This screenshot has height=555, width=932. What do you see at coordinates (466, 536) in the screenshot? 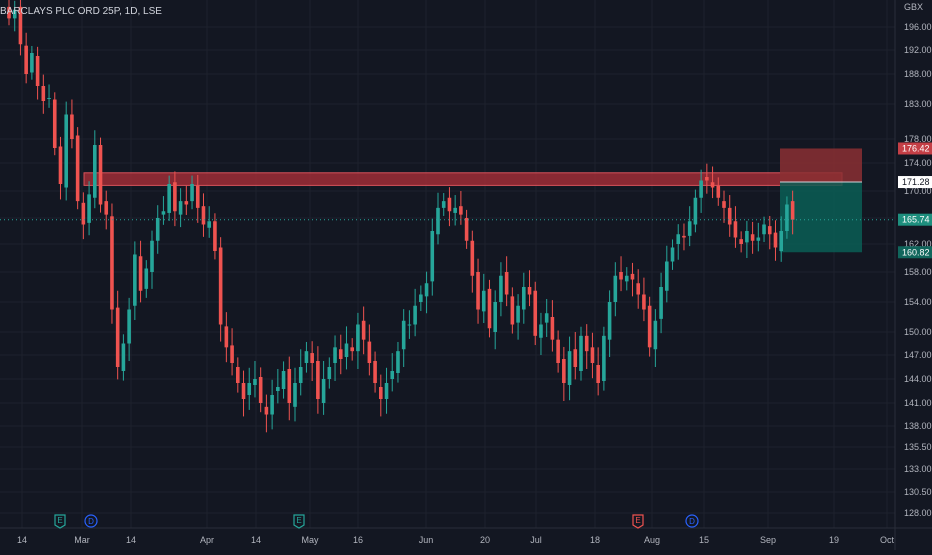
I see `time-axis: 14 Mar 14 Apr 14 May 16 Jun 20 Jul 18 Aug 15 Sep 19 Oct` at bounding box center [466, 536].